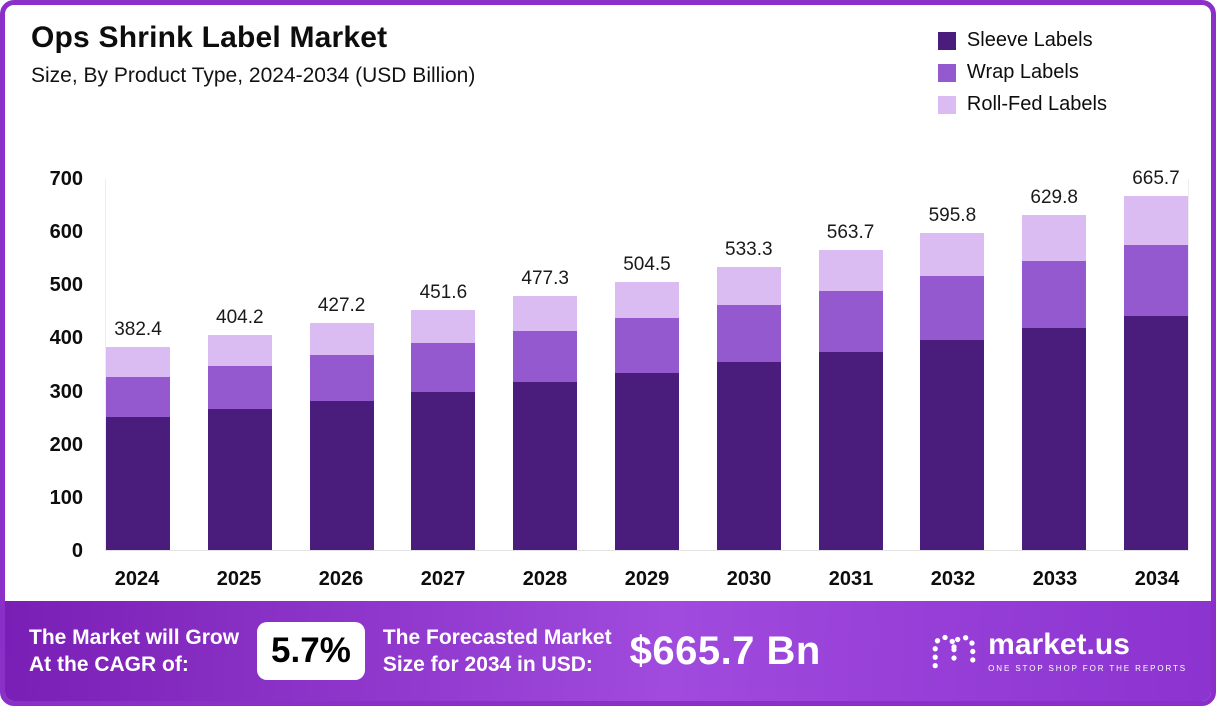 The width and height of the screenshot is (1216, 706). I want to click on bar-total-label-2030: 533.3, so click(749, 249).